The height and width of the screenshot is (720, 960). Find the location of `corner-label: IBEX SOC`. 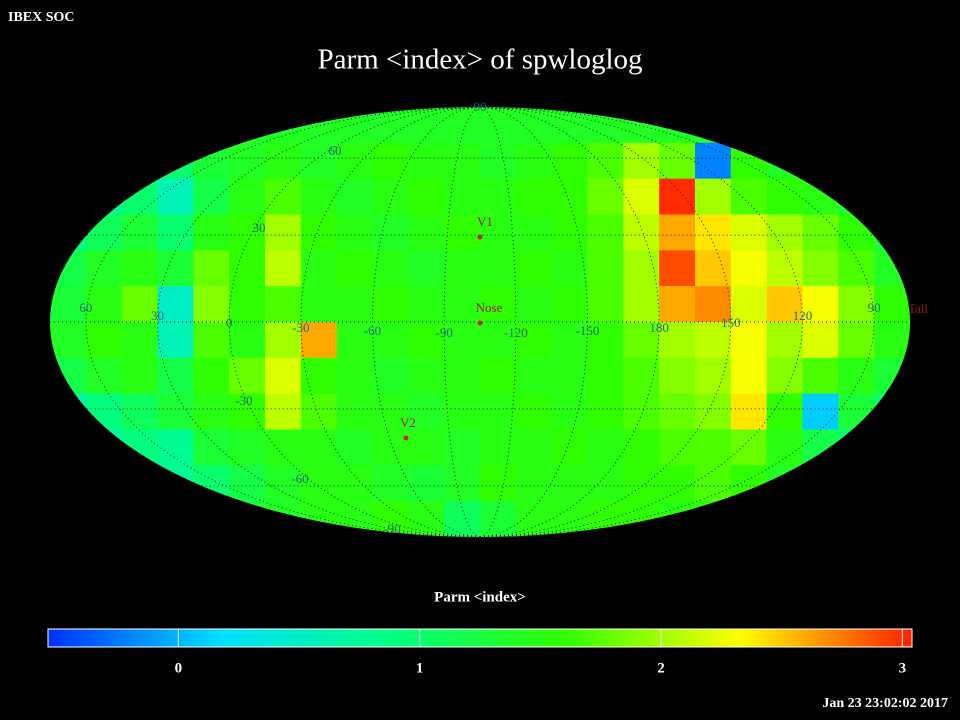

corner-label: IBEX SOC is located at coordinates (41, 17).